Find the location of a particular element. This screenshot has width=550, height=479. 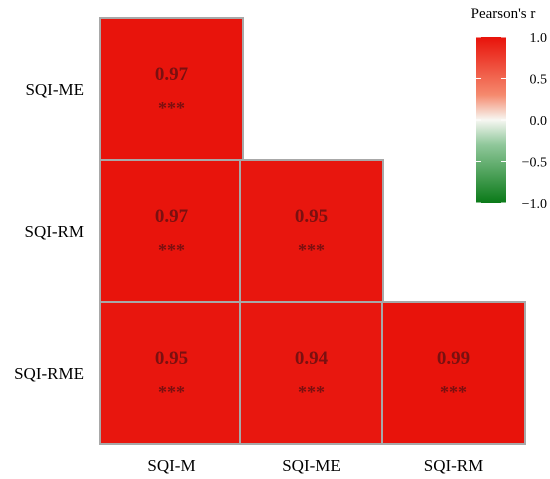

row-label: SQI-RME is located at coordinates (49, 373).